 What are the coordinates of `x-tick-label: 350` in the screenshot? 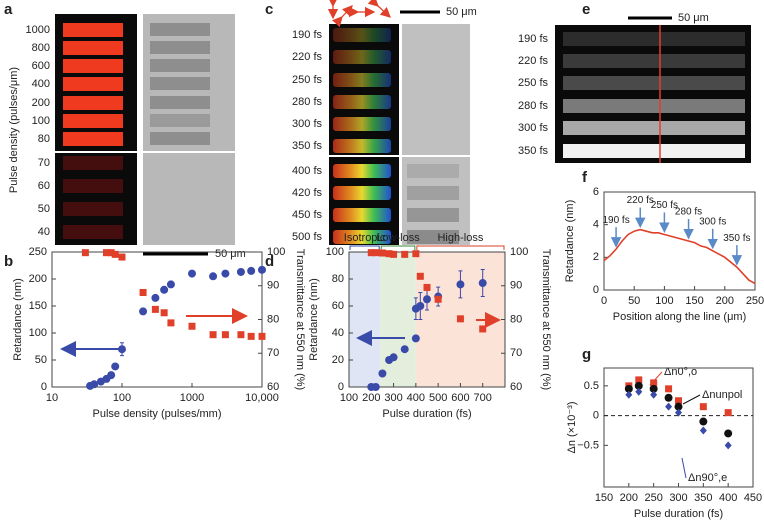 It's located at (703, 498).